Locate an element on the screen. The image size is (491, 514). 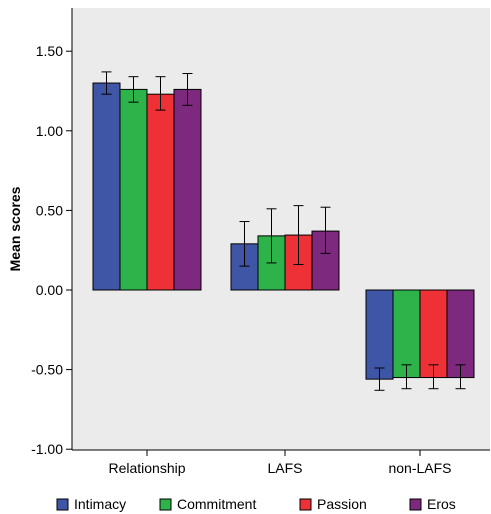
bar-intimacy-relationship is located at coordinates (106, 186).